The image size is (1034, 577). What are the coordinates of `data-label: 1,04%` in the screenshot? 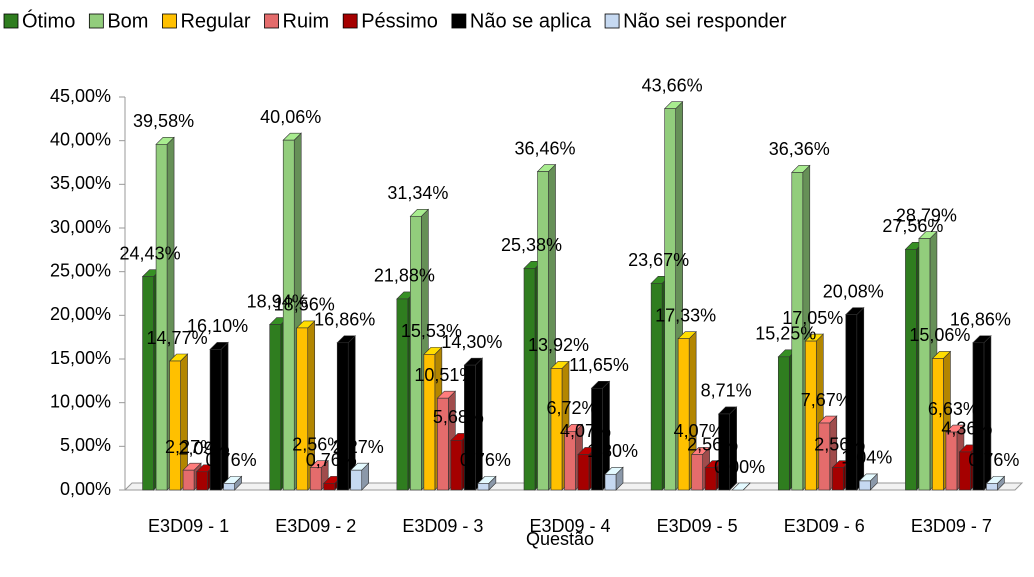 It's located at (866, 458).